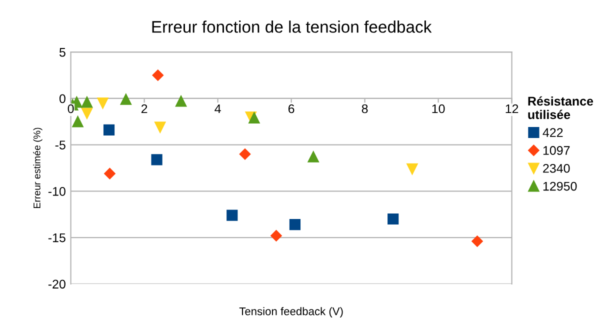 Image resolution: width=600 pixels, height=336 pixels. I want to click on legend-label: 2340, so click(556, 168).